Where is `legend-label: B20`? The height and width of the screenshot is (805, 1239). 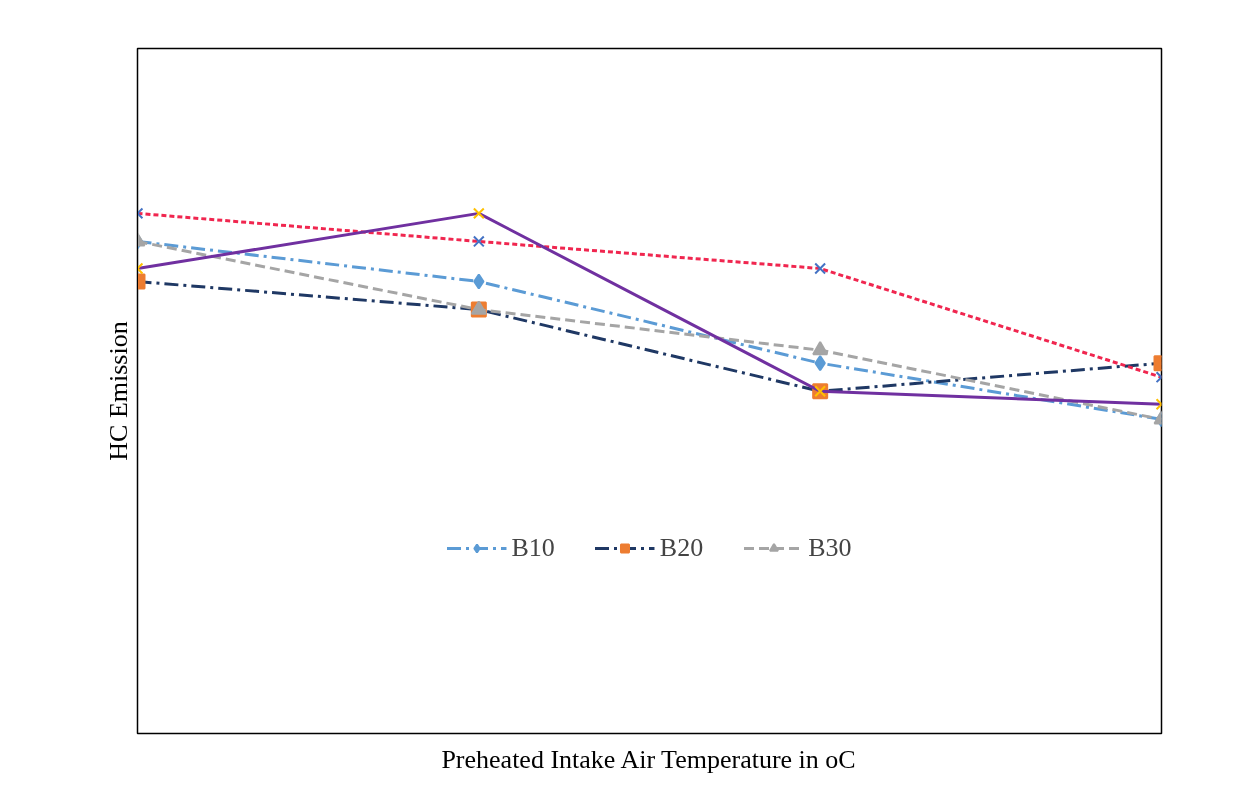
legend-label: B20 is located at coordinates (681, 548).